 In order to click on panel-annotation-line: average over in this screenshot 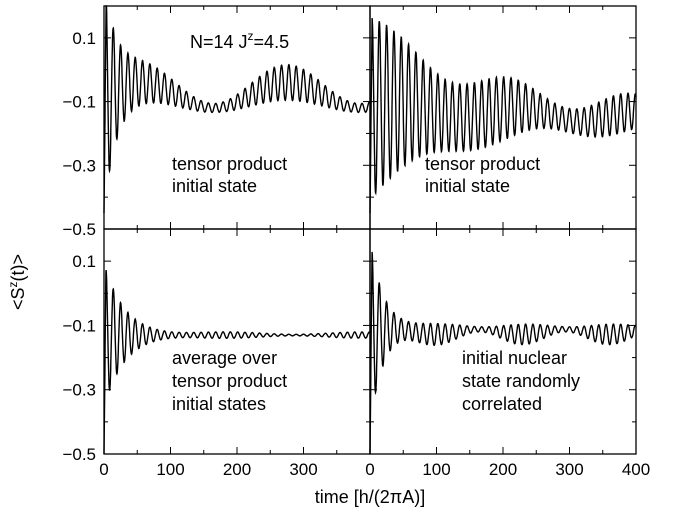, I will do `click(224, 358)`.